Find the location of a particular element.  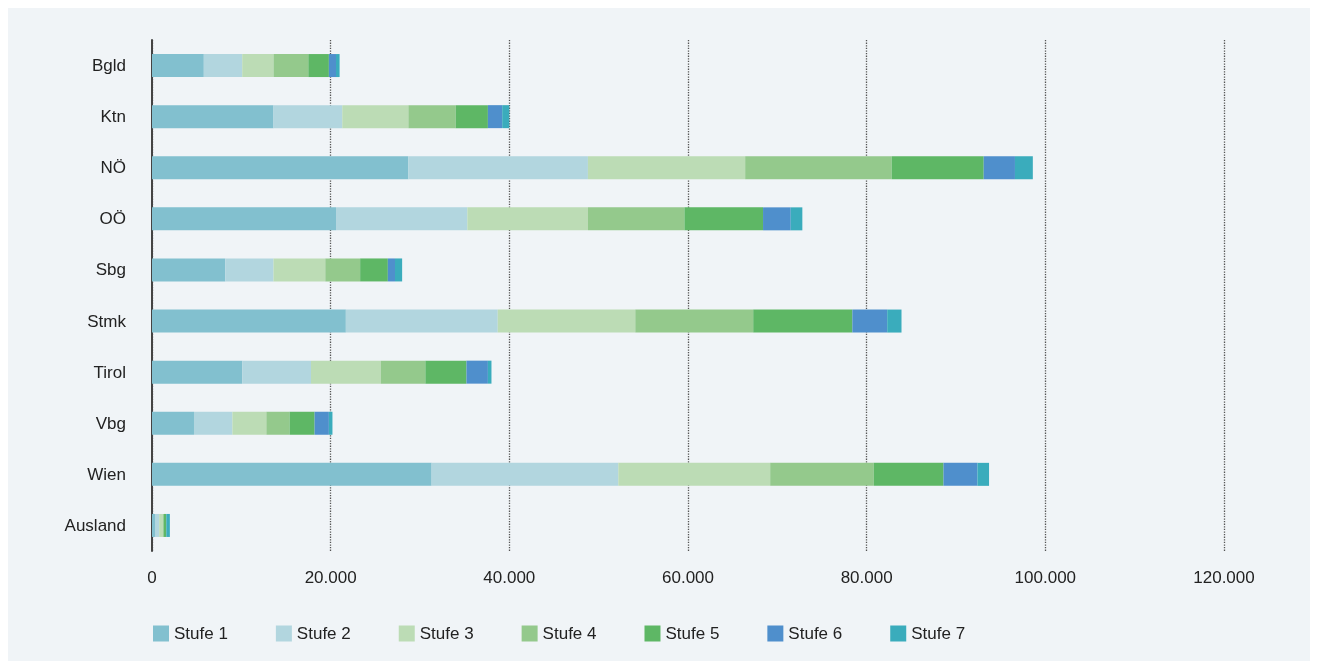

y-tick-label: Stmk is located at coordinates (107, 321).